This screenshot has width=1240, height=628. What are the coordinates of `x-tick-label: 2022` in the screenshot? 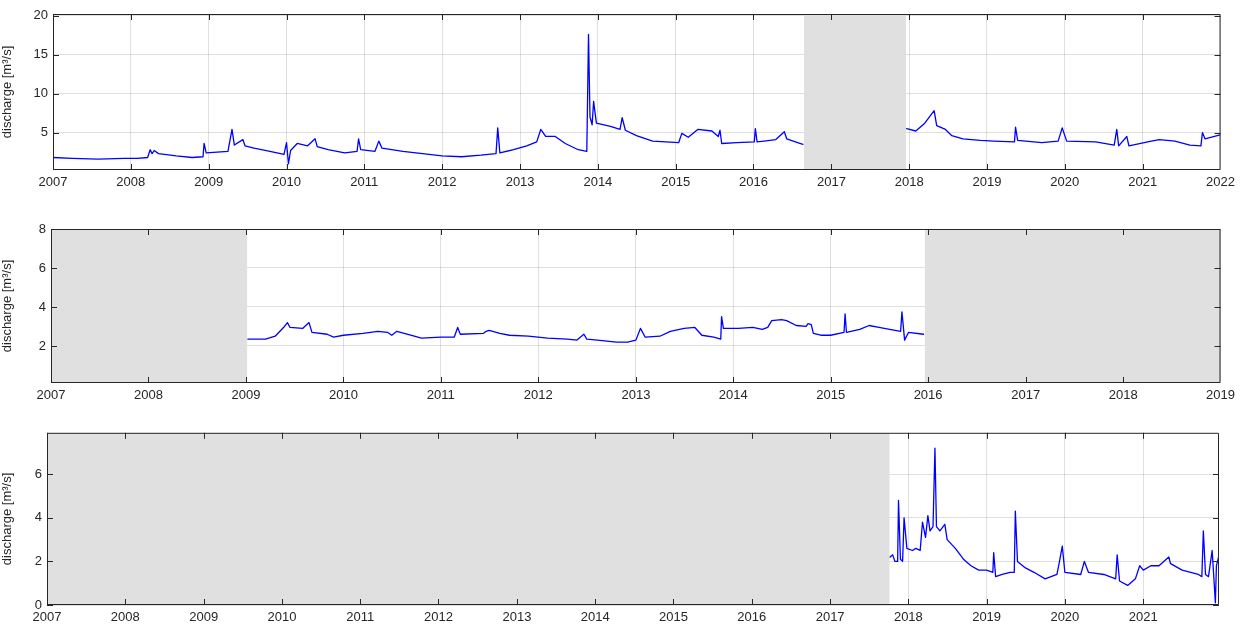 It's located at (1220, 182).